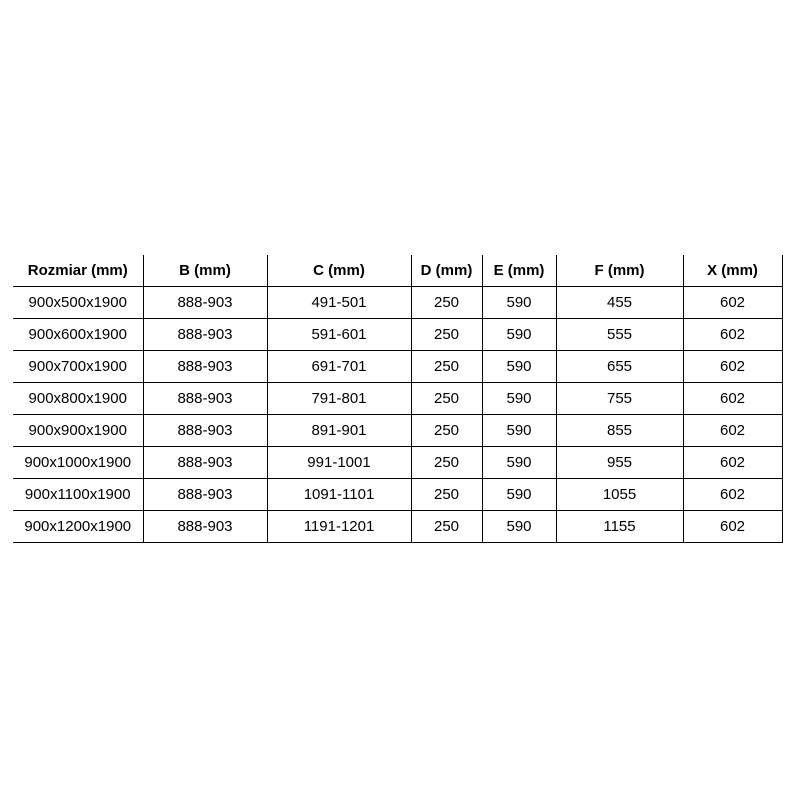 This screenshot has width=800, height=800. Describe the element at coordinates (619, 494) in the screenshot. I see `table-cell: 1055` at that location.